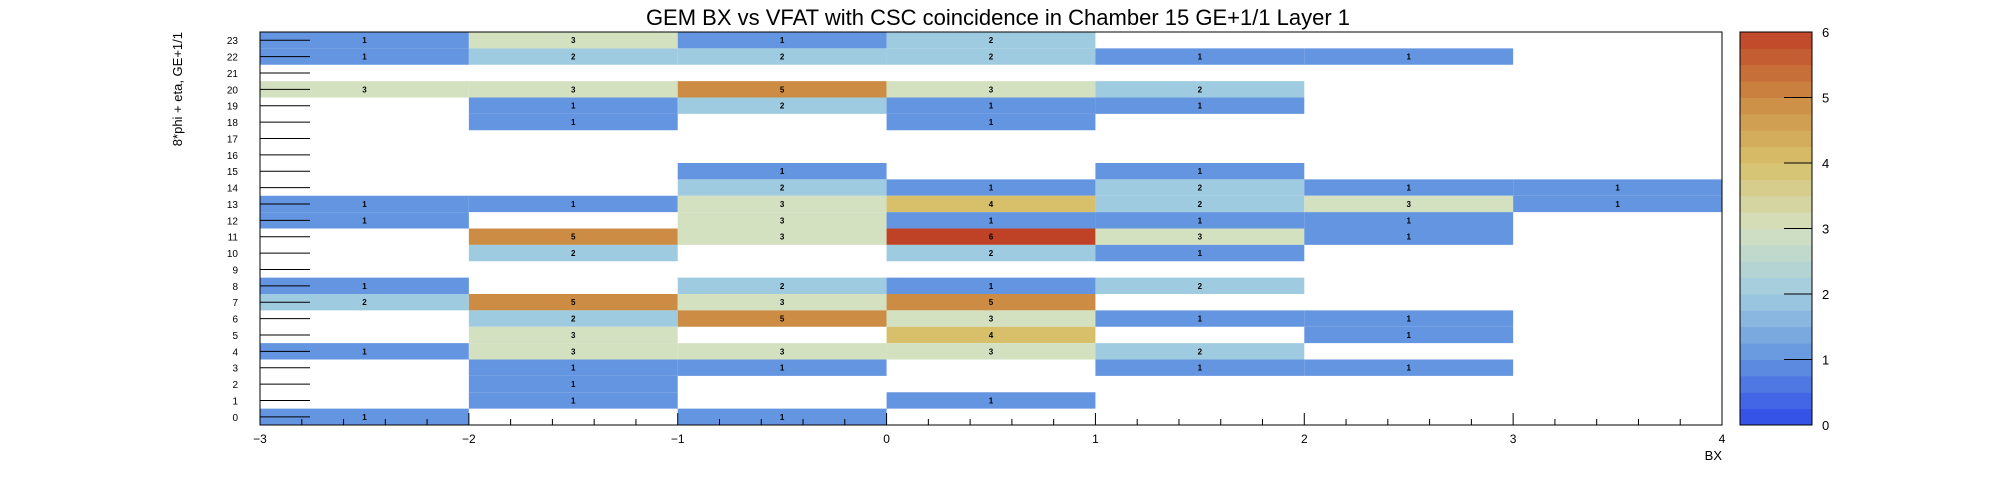 This screenshot has width=1996, height=477. What do you see at coordinates (1784, 229) in the screenshot?
I see `colorbar: 0 1 2 3 4 5 6` at bounding box center [1784, 229].